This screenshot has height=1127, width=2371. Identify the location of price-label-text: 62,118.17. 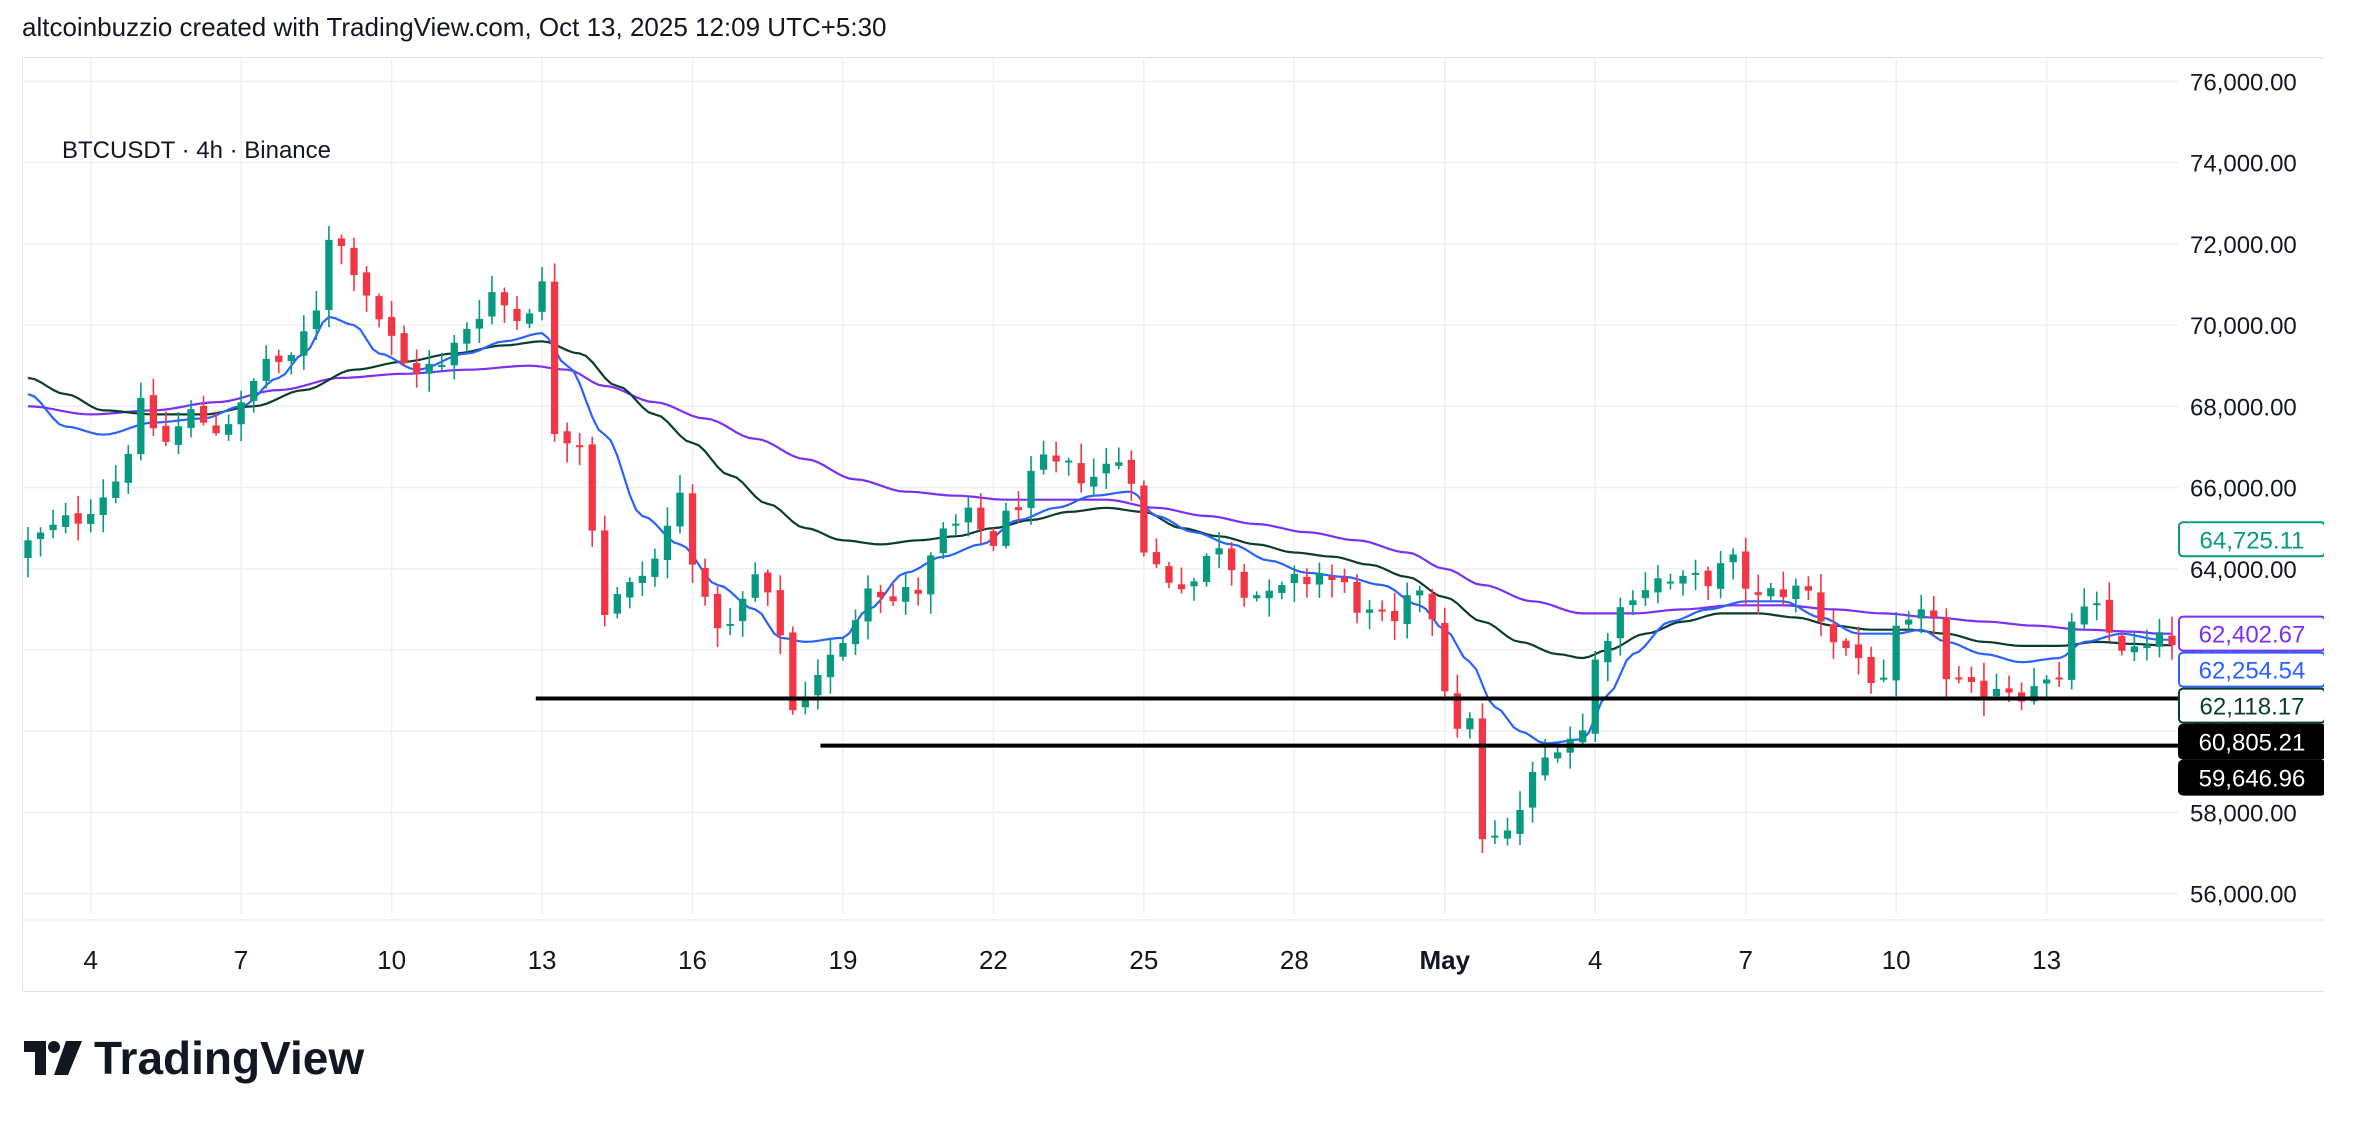
(2252, 707).